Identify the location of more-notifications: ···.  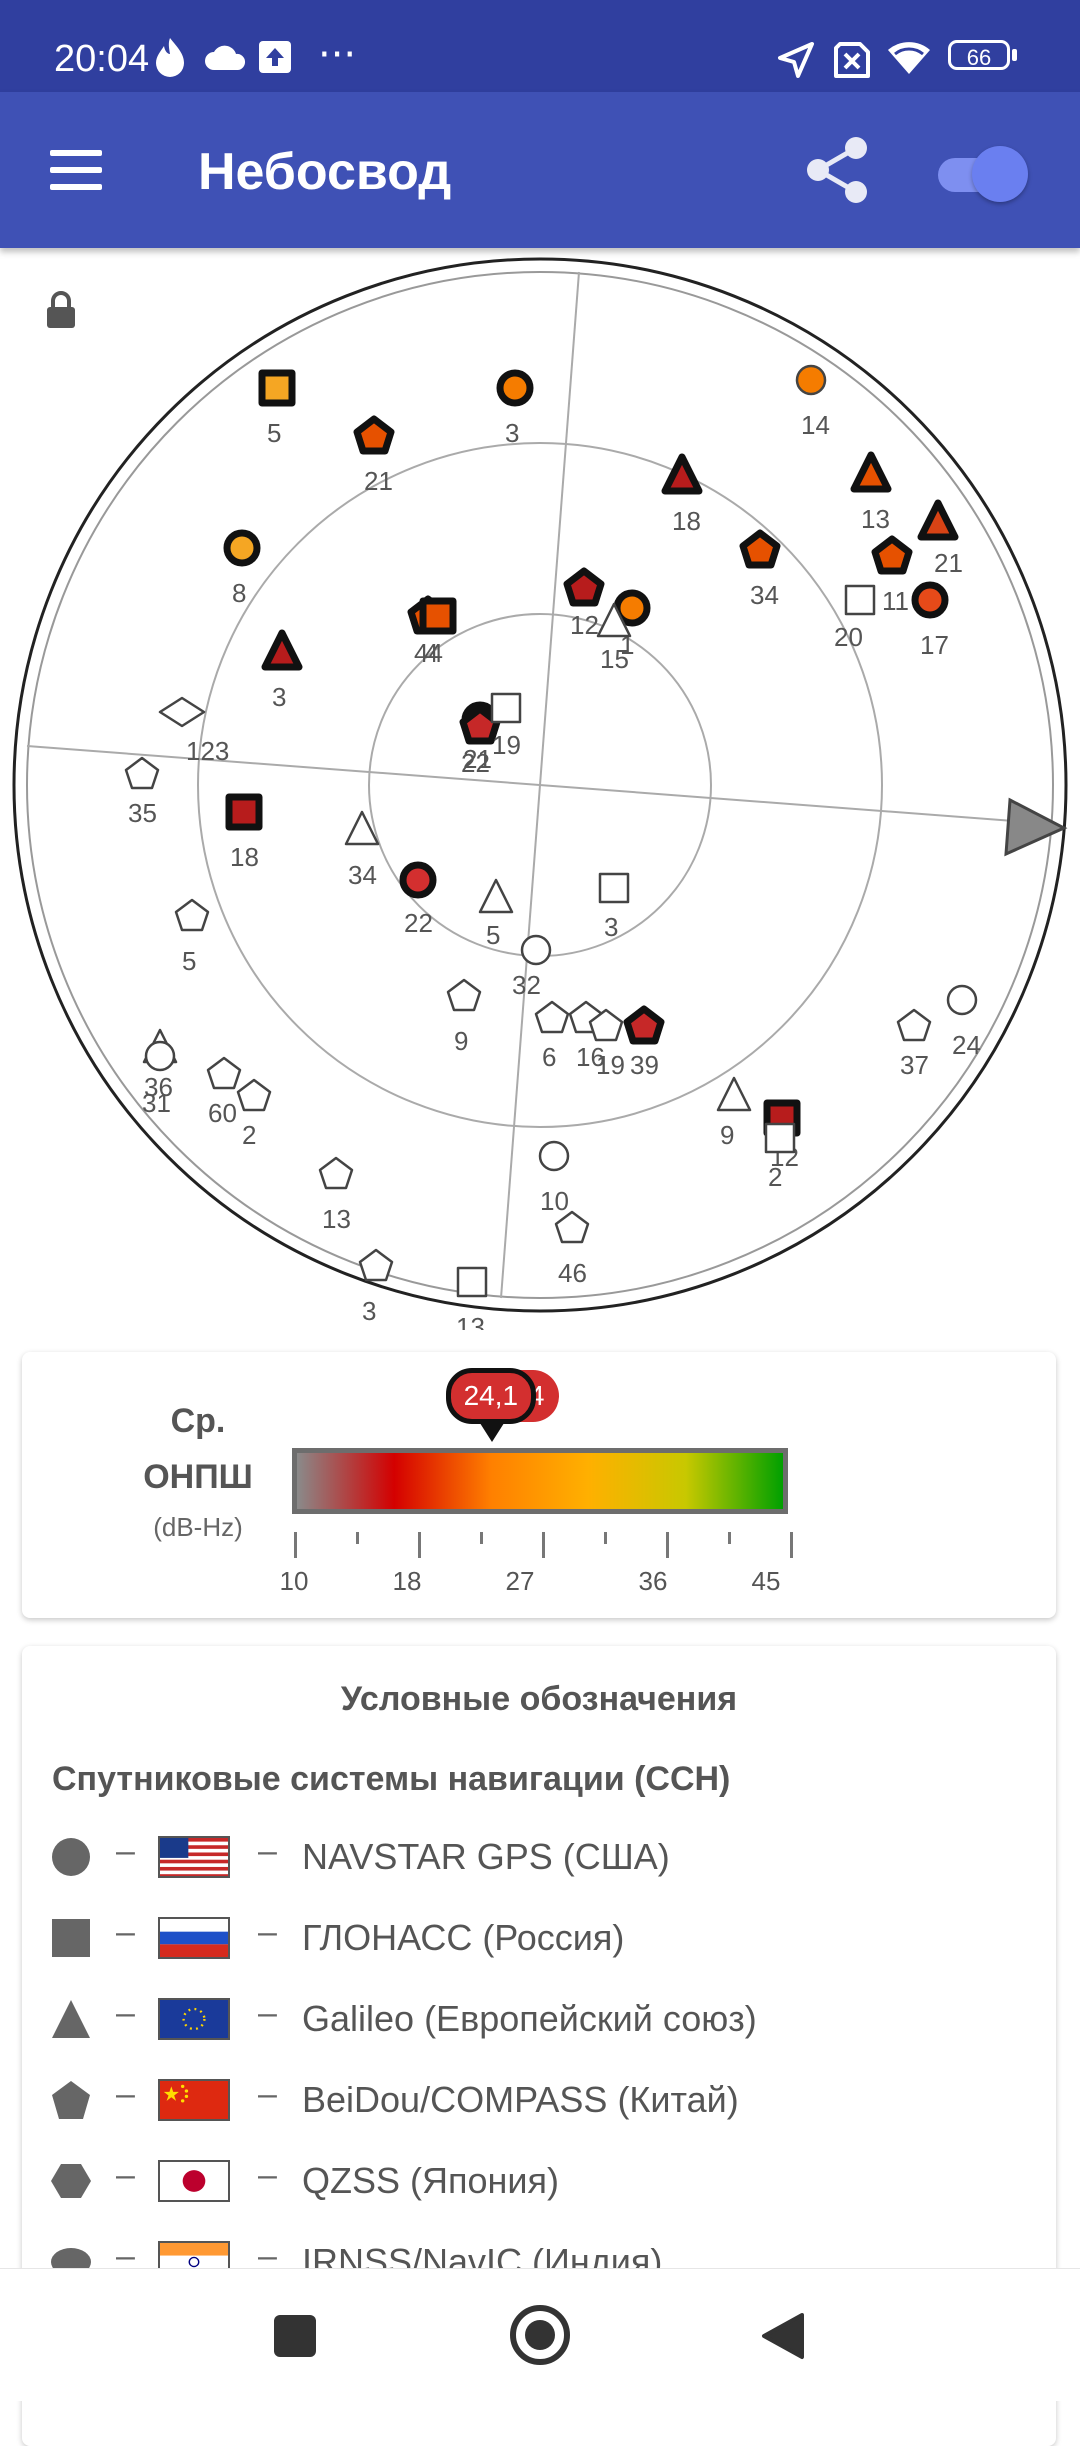
(337, 55).